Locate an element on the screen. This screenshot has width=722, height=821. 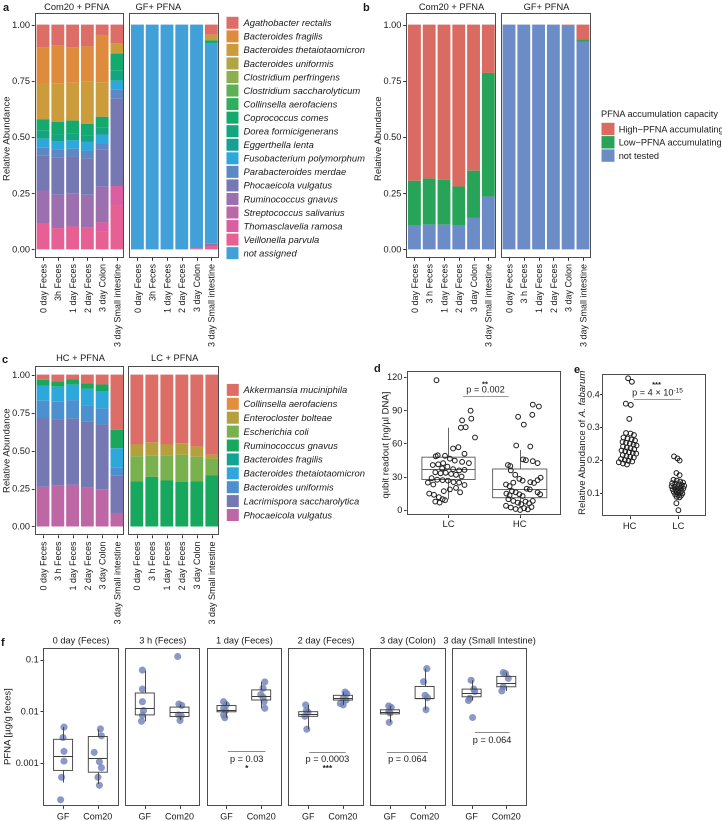
svg-text: 1 day (Feces) is located at coordinates (244, 641).